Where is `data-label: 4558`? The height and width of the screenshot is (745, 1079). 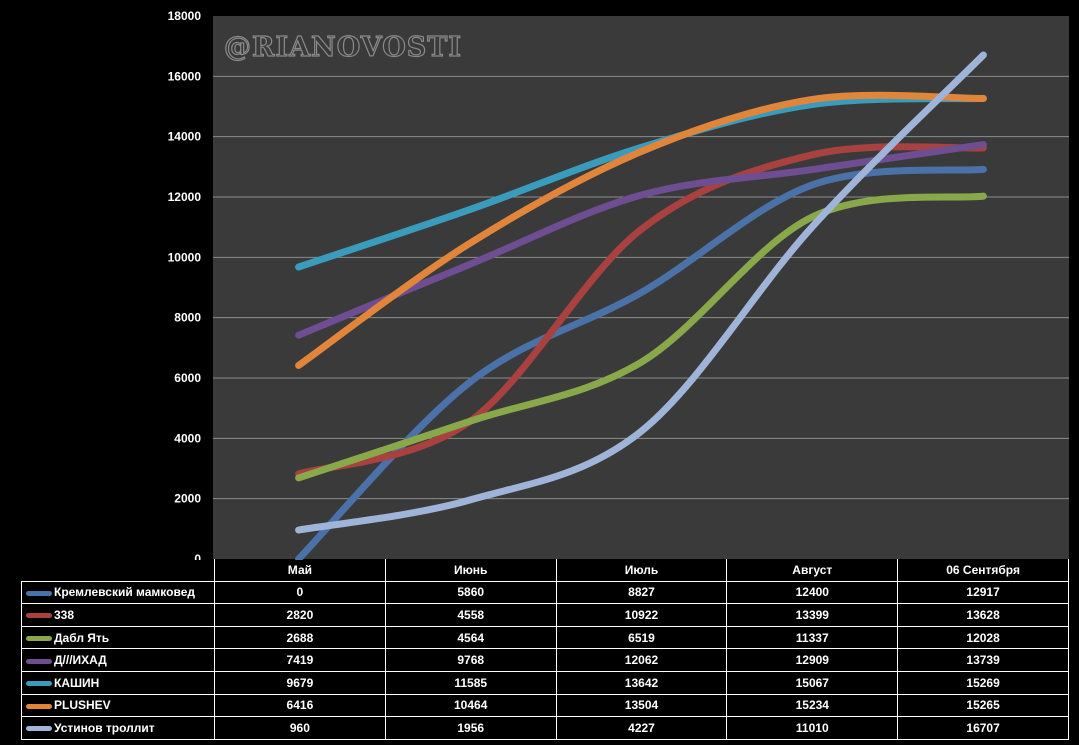
data-label: 4558 is located at coordinates (470, 615).